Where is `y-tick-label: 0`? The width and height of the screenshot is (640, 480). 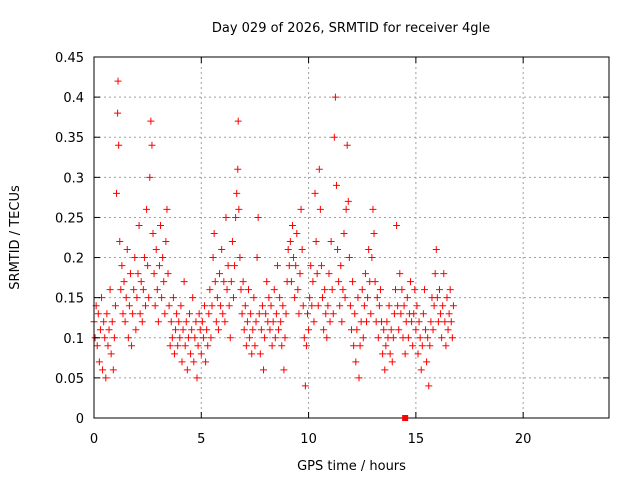 y-tick-label: 0 is located at coordinates (80, 419).